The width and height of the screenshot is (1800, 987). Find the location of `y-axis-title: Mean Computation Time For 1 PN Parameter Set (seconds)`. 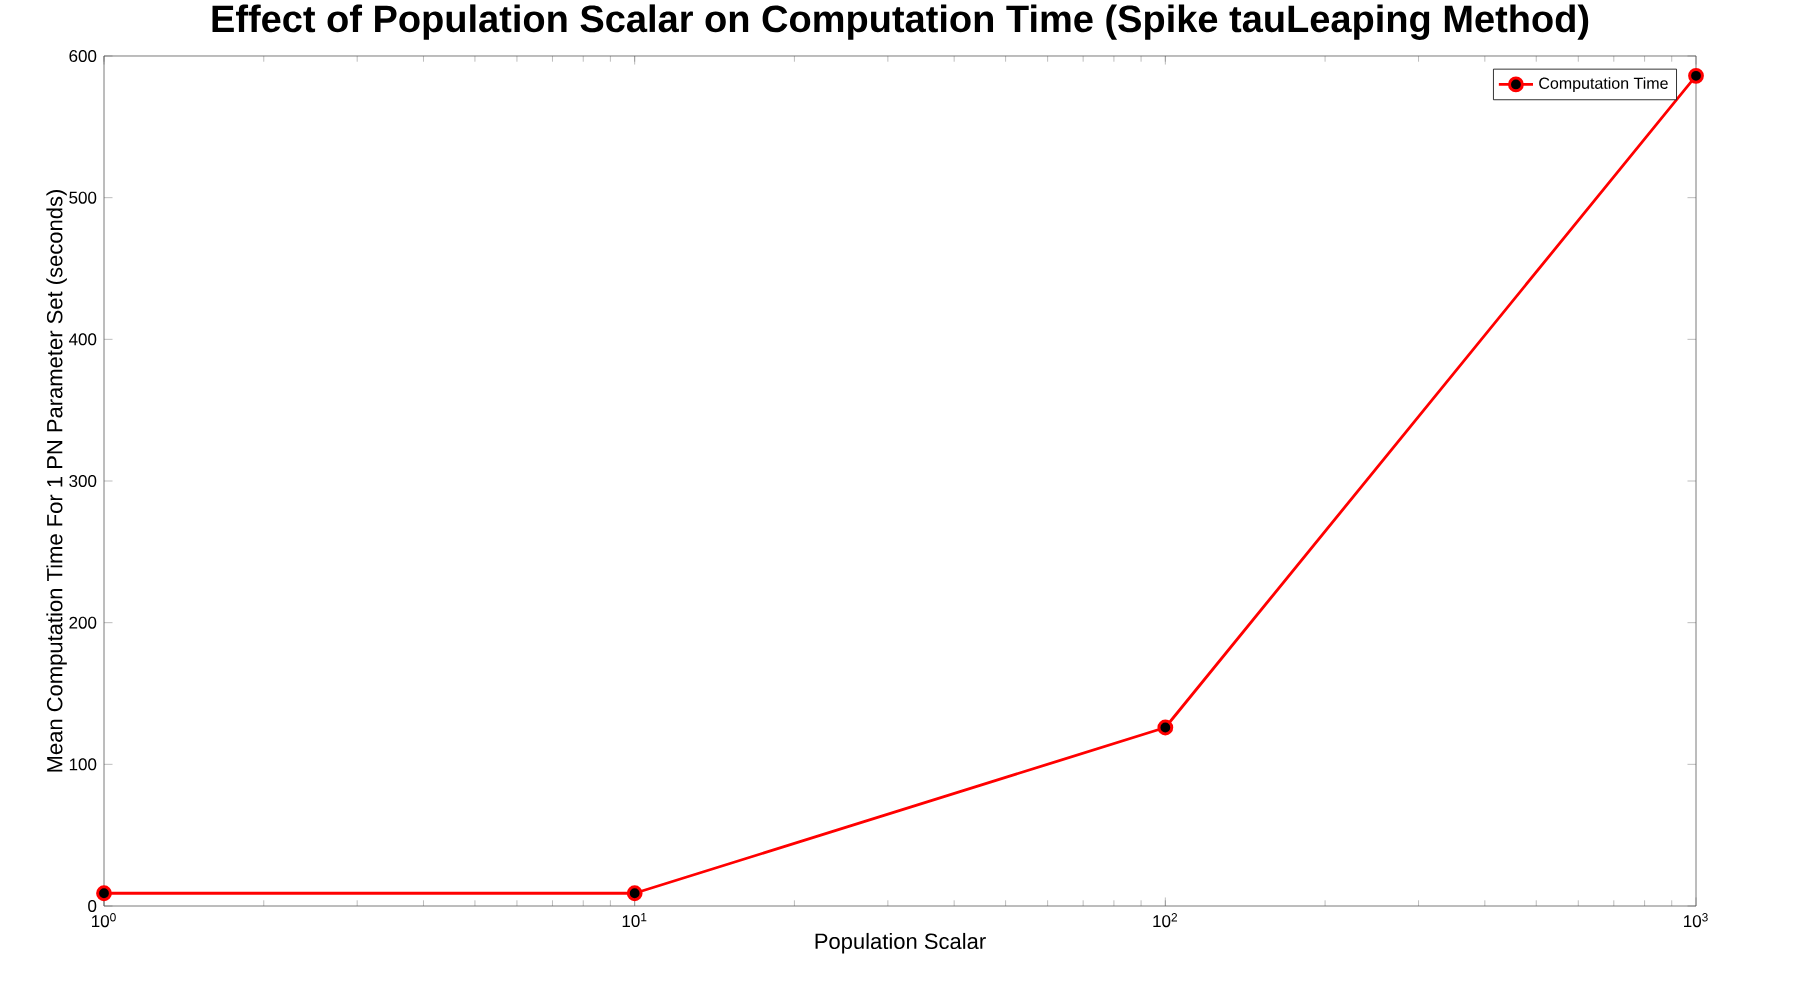

y-axis-title: Mean Computation Time For 1 PN Parameter Set (seconds) is located at coordinates (56, 481).